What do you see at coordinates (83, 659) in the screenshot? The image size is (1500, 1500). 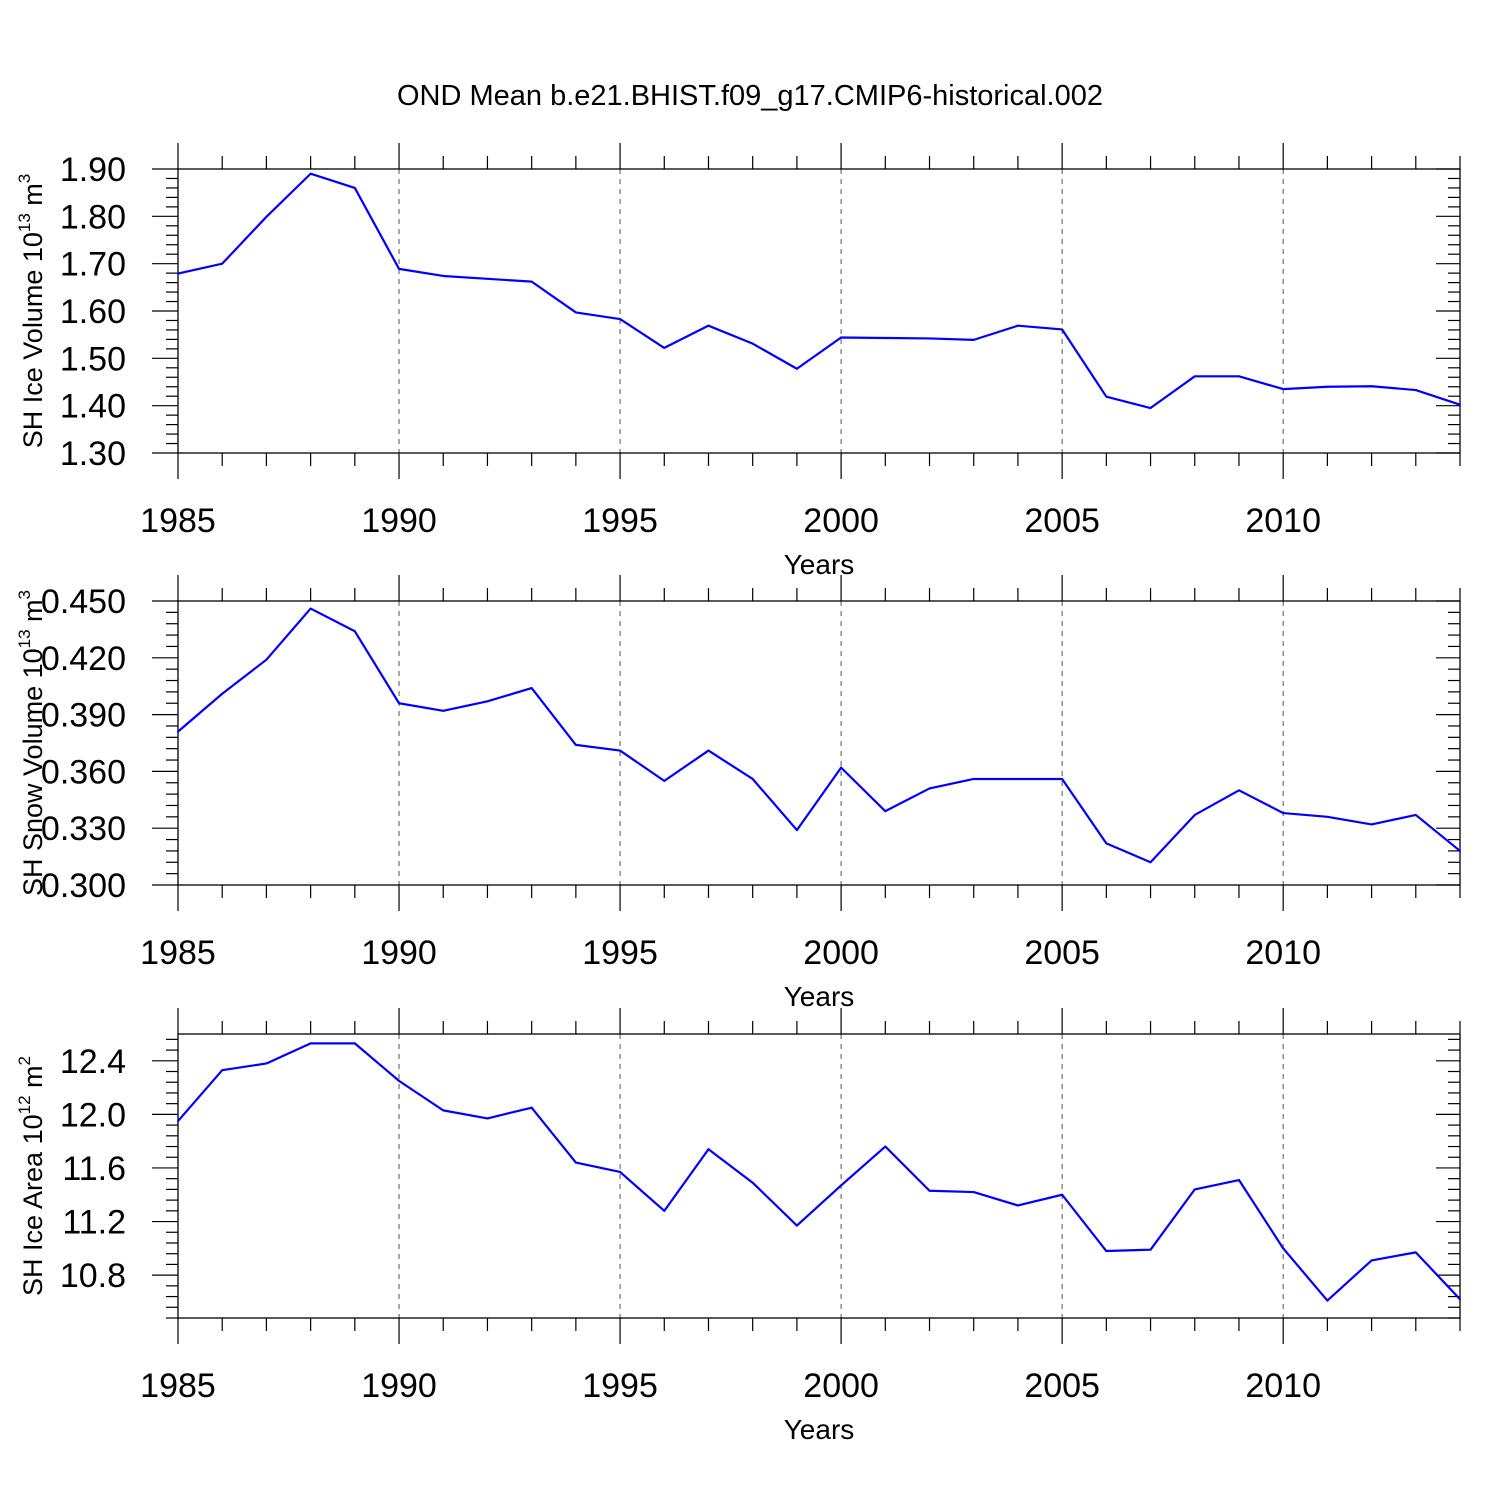 I see `y-tick-label: 0.420` at bounding box center [83, 659].